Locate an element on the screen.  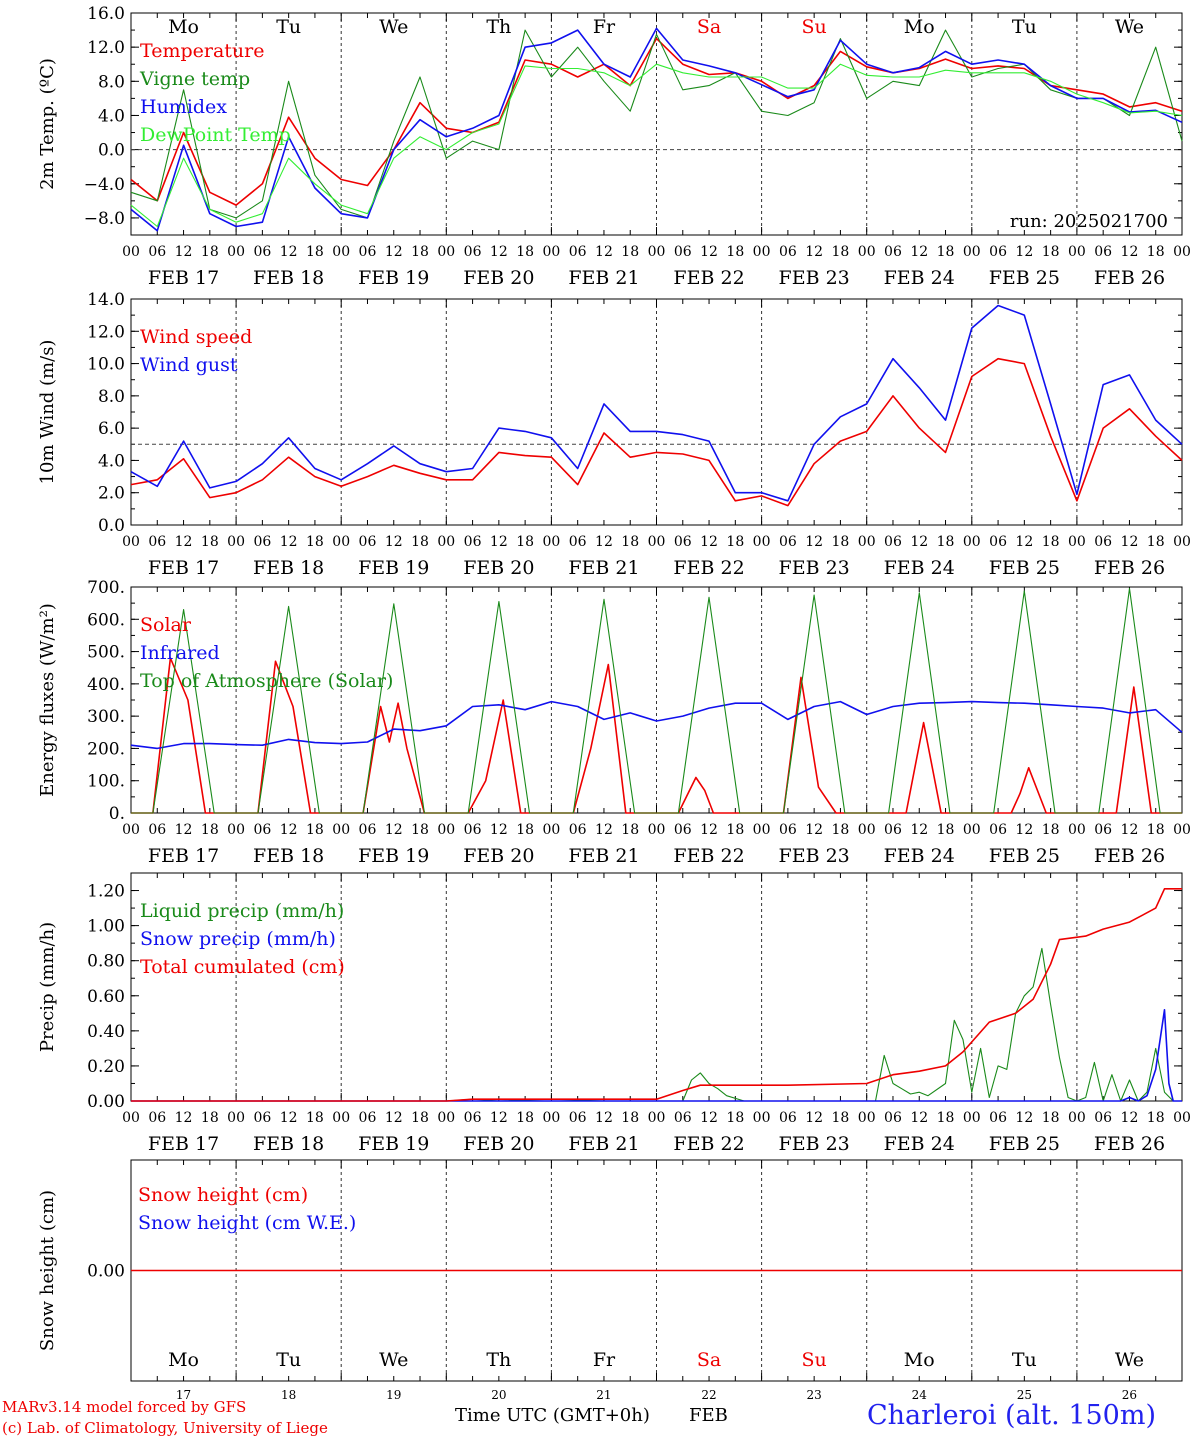
y-tick-label: 1.20 is located at coordinates (106, 892).